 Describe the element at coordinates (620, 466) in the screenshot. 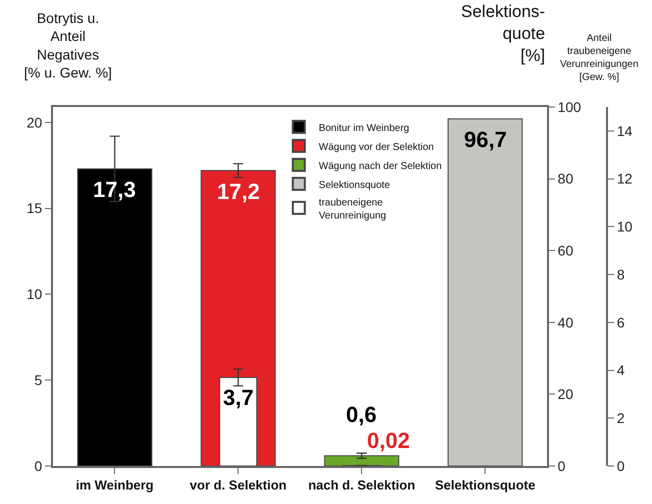

I see `y3-tick-label: 0` at that location.